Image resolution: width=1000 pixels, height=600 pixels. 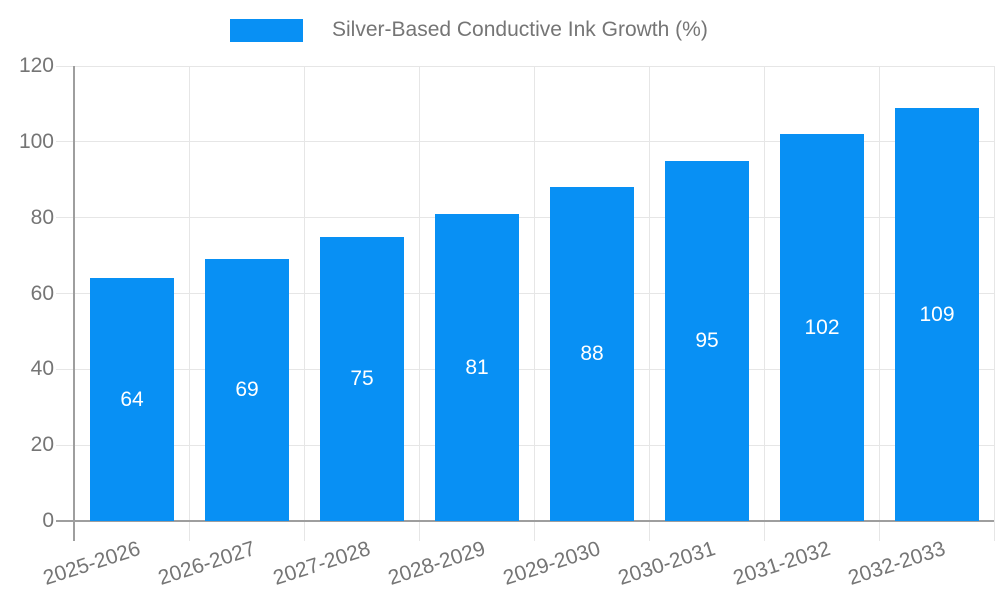 What do you see at coordinates (36, 141) in the screenshot?
I see `y-tick-label: 100` at bounding box center [36, 141].